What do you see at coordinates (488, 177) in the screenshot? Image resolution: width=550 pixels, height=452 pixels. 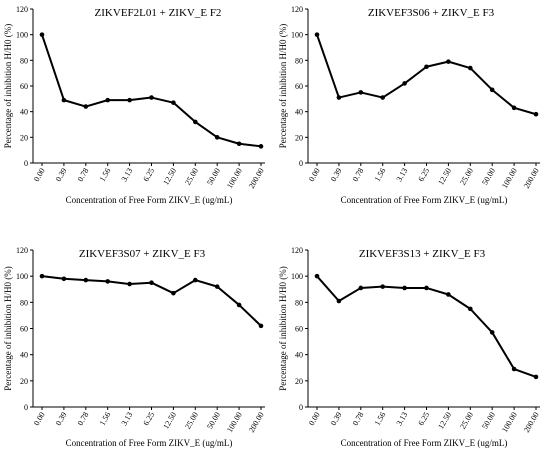 I see `x-tick-label: 50.00` at bounding box center [488, 177].